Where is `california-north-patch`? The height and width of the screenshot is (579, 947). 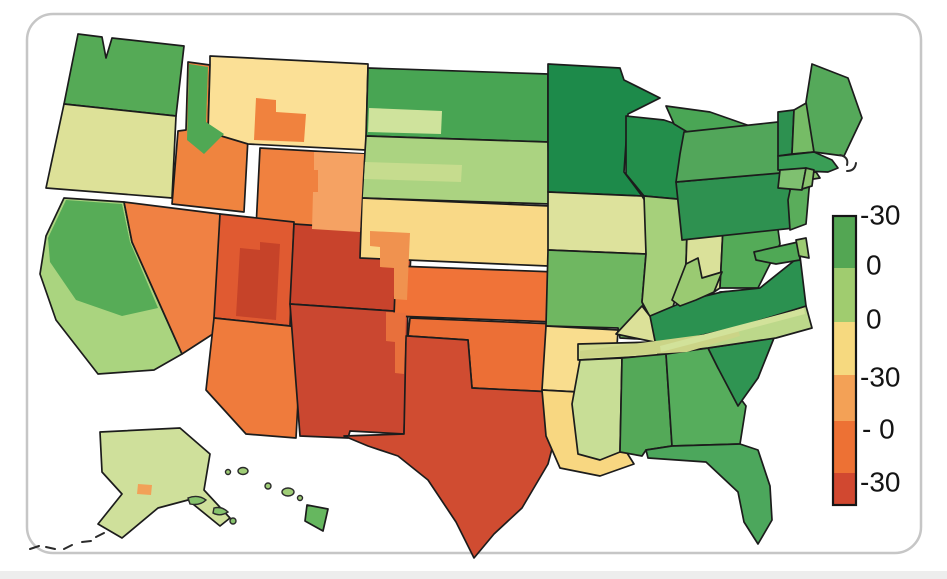
california-north-patch is located at coordinates (103, 258).